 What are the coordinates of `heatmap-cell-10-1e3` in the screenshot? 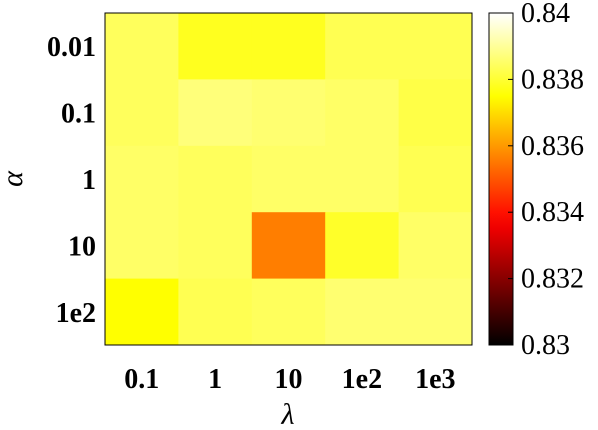 It's located at (435, 246).